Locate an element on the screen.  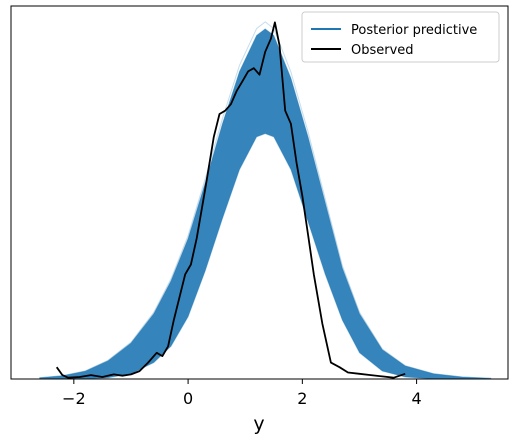
x-axis-label: y is located at coordinates (258, 424).